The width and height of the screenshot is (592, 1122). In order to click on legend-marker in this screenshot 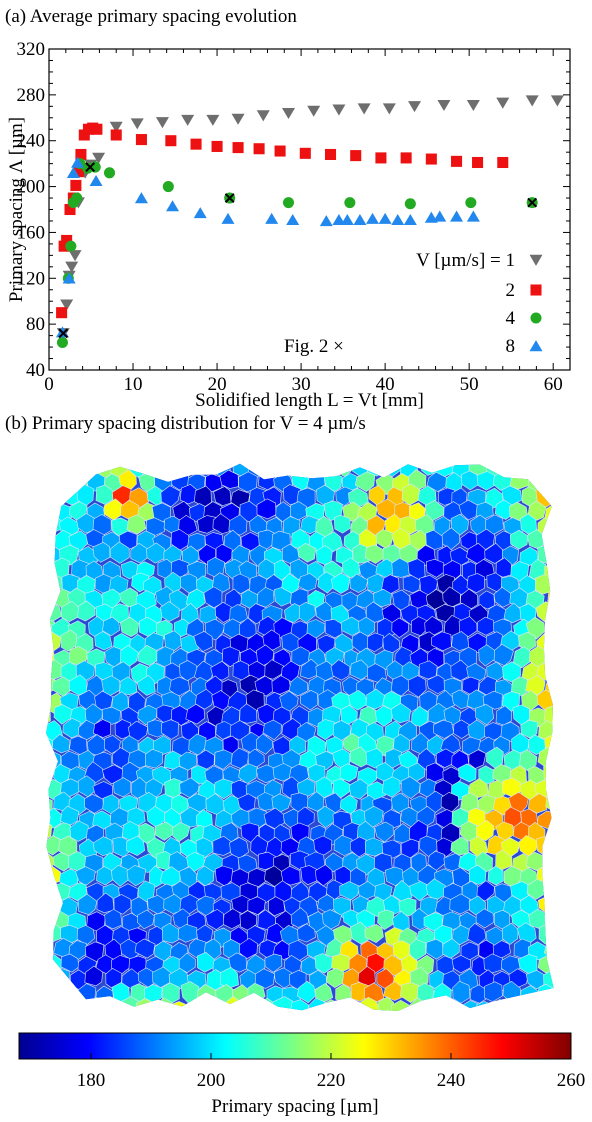, I will do `click(536, 290)`.